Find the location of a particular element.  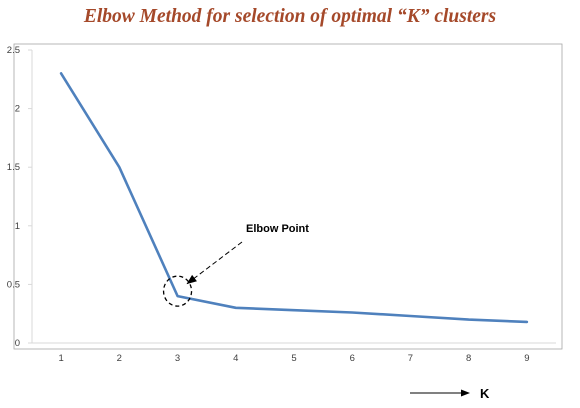

x-tick-label: 4 is located at coordinates (235, 358).